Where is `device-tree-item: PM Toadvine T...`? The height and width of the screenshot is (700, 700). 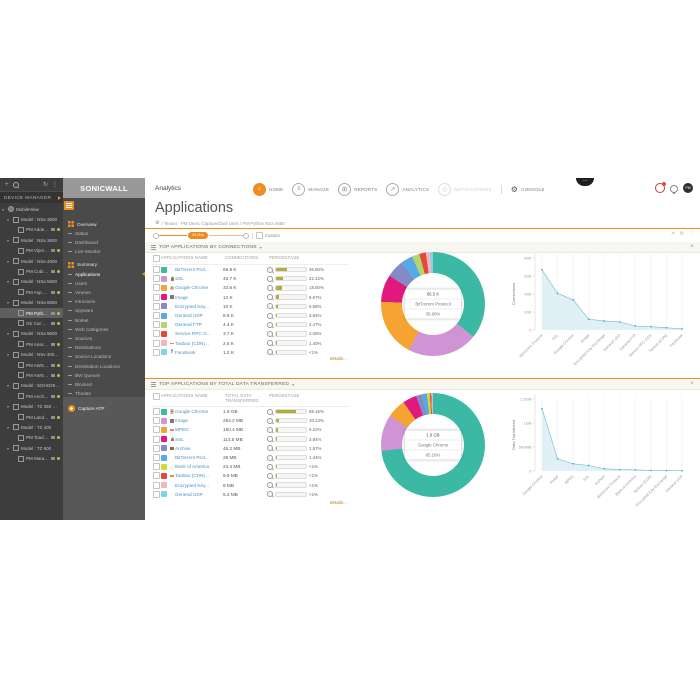
device-tree-item: PM Toadvine T... is located at coordinates (31, 438).